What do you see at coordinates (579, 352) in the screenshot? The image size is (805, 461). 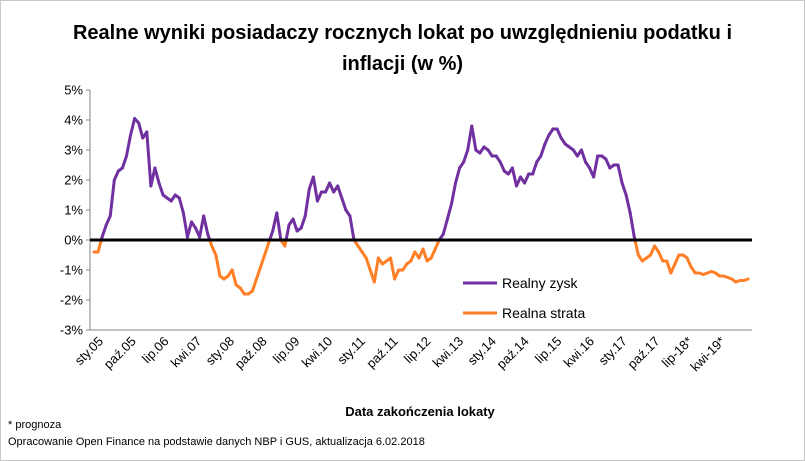 I see `x-tick-label: kwi.16` at bounding box center [579, 352].